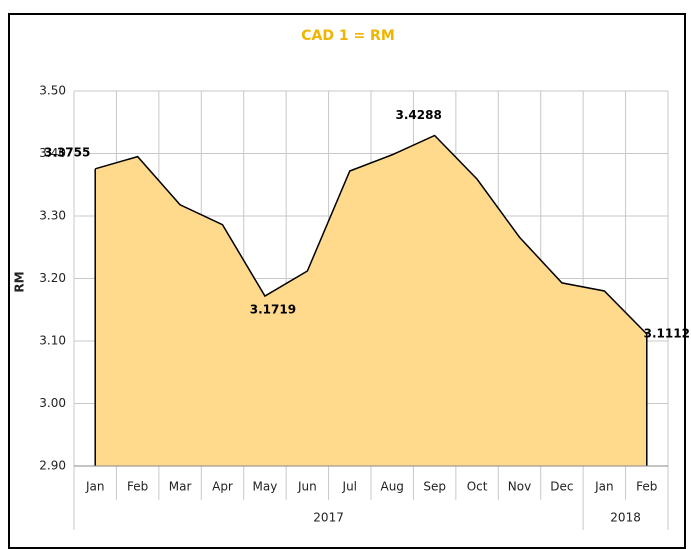 The width and height of the screenshot is (691, 549). I want to click on data-label: 3.3755, so click(67, 152).